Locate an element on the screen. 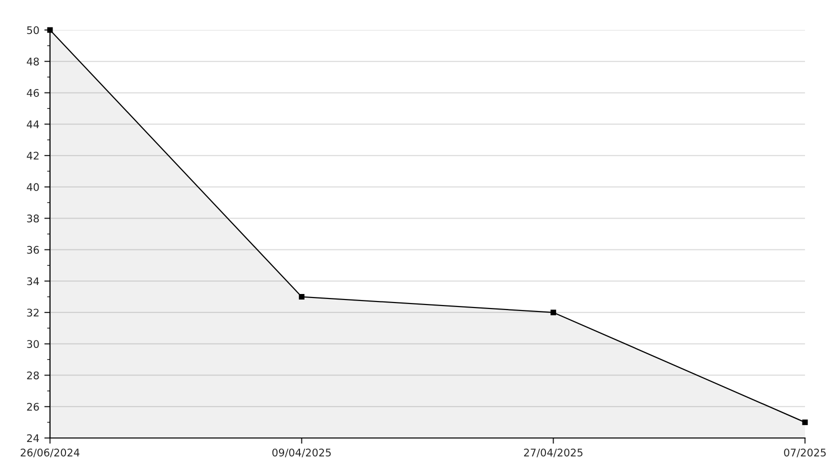 The width and height of the screenshot is (834, 468). y-tick-label: 36 is located at coordinates (33, 250).